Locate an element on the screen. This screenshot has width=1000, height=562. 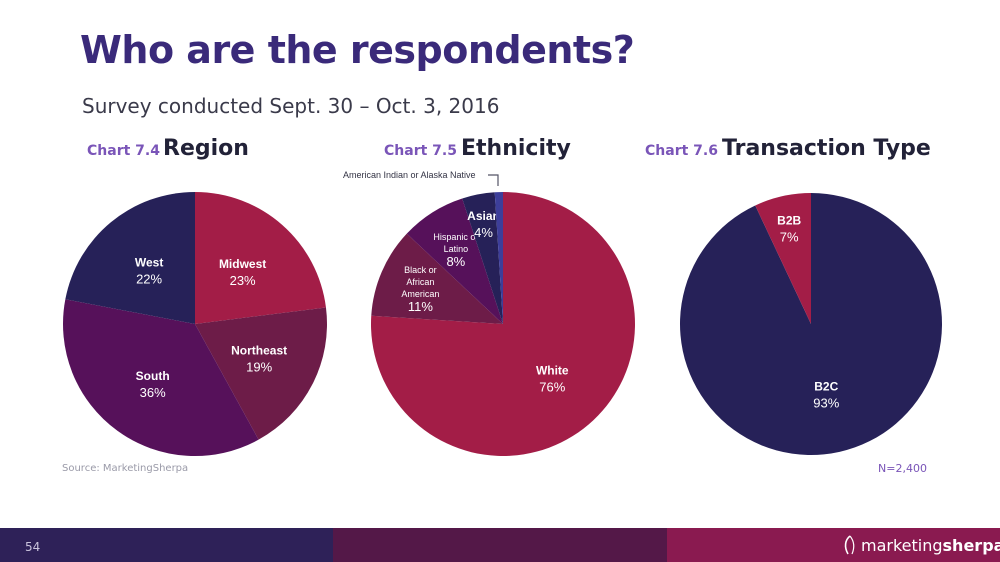
brand-regular-text: marketing is located at coordinates (902, 545).